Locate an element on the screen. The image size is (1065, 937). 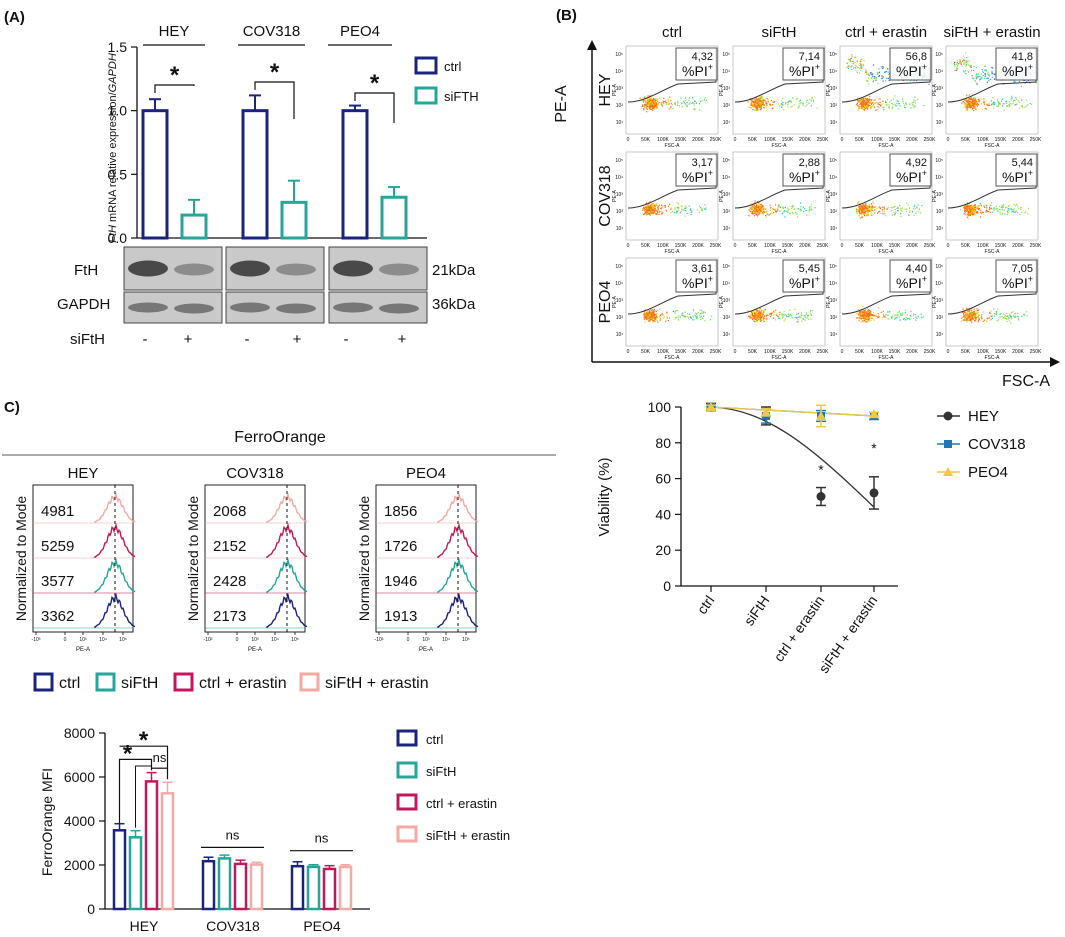
flow-percent-value: 5,45 is located at coordinates (809, 269).